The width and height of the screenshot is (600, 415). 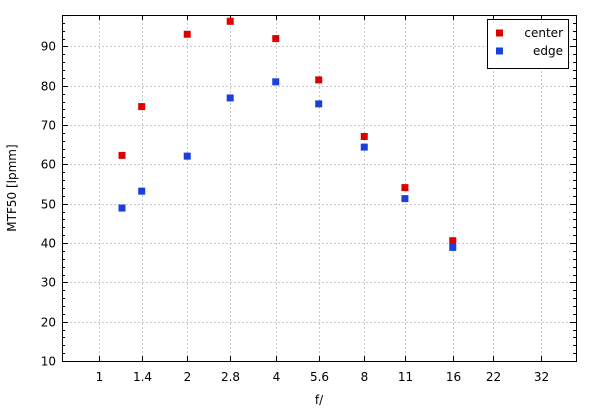 I want to click on x-tick-label: 1, so click(x=100, y=377).